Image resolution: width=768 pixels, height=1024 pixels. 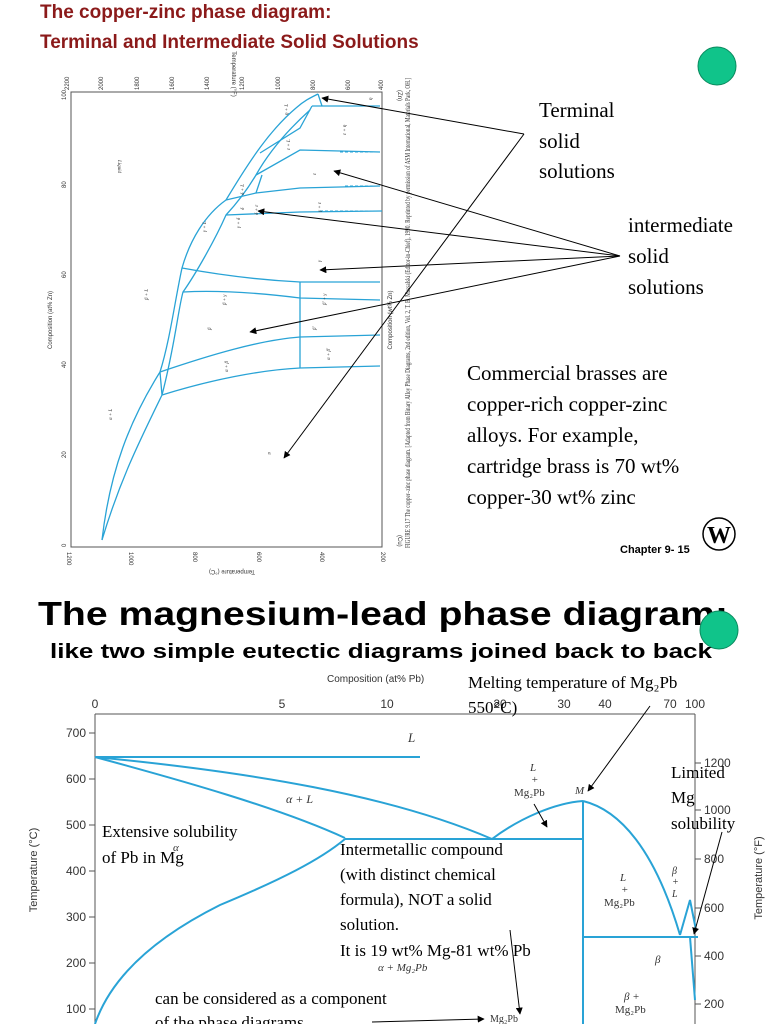 I want to click on intermediate-callout-line1: intermediate, so click(x=680, y=225).